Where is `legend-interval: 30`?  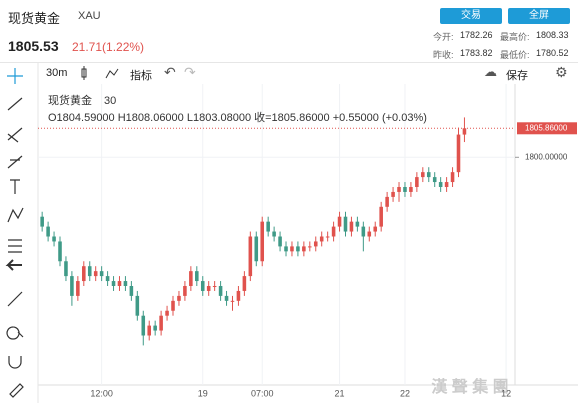 legend-interval: 30 is located at coordinates (110, 101).